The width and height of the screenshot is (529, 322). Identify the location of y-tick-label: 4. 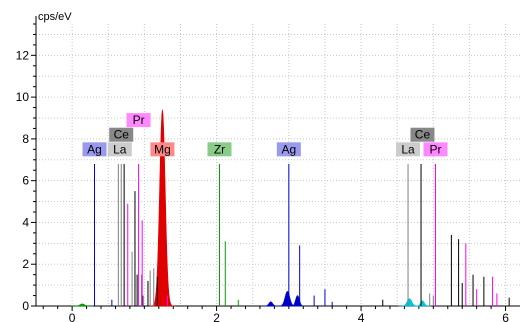
(25, 222).